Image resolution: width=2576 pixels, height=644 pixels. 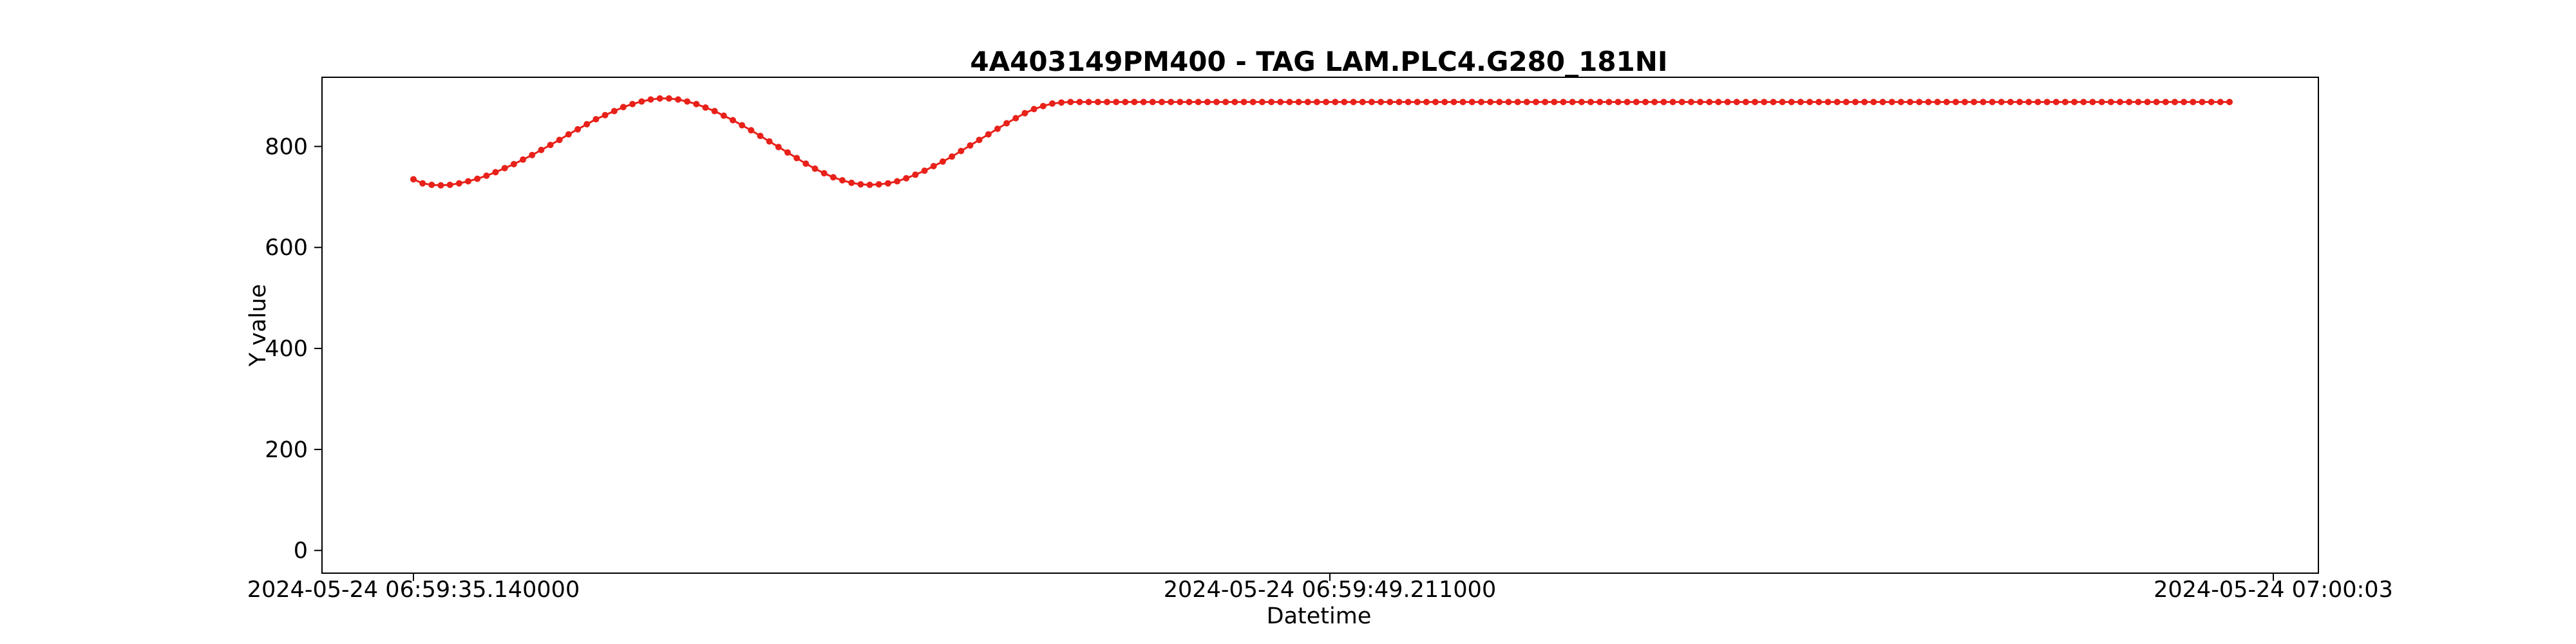 I want to click on series-line, so click(x=1321, y=142).